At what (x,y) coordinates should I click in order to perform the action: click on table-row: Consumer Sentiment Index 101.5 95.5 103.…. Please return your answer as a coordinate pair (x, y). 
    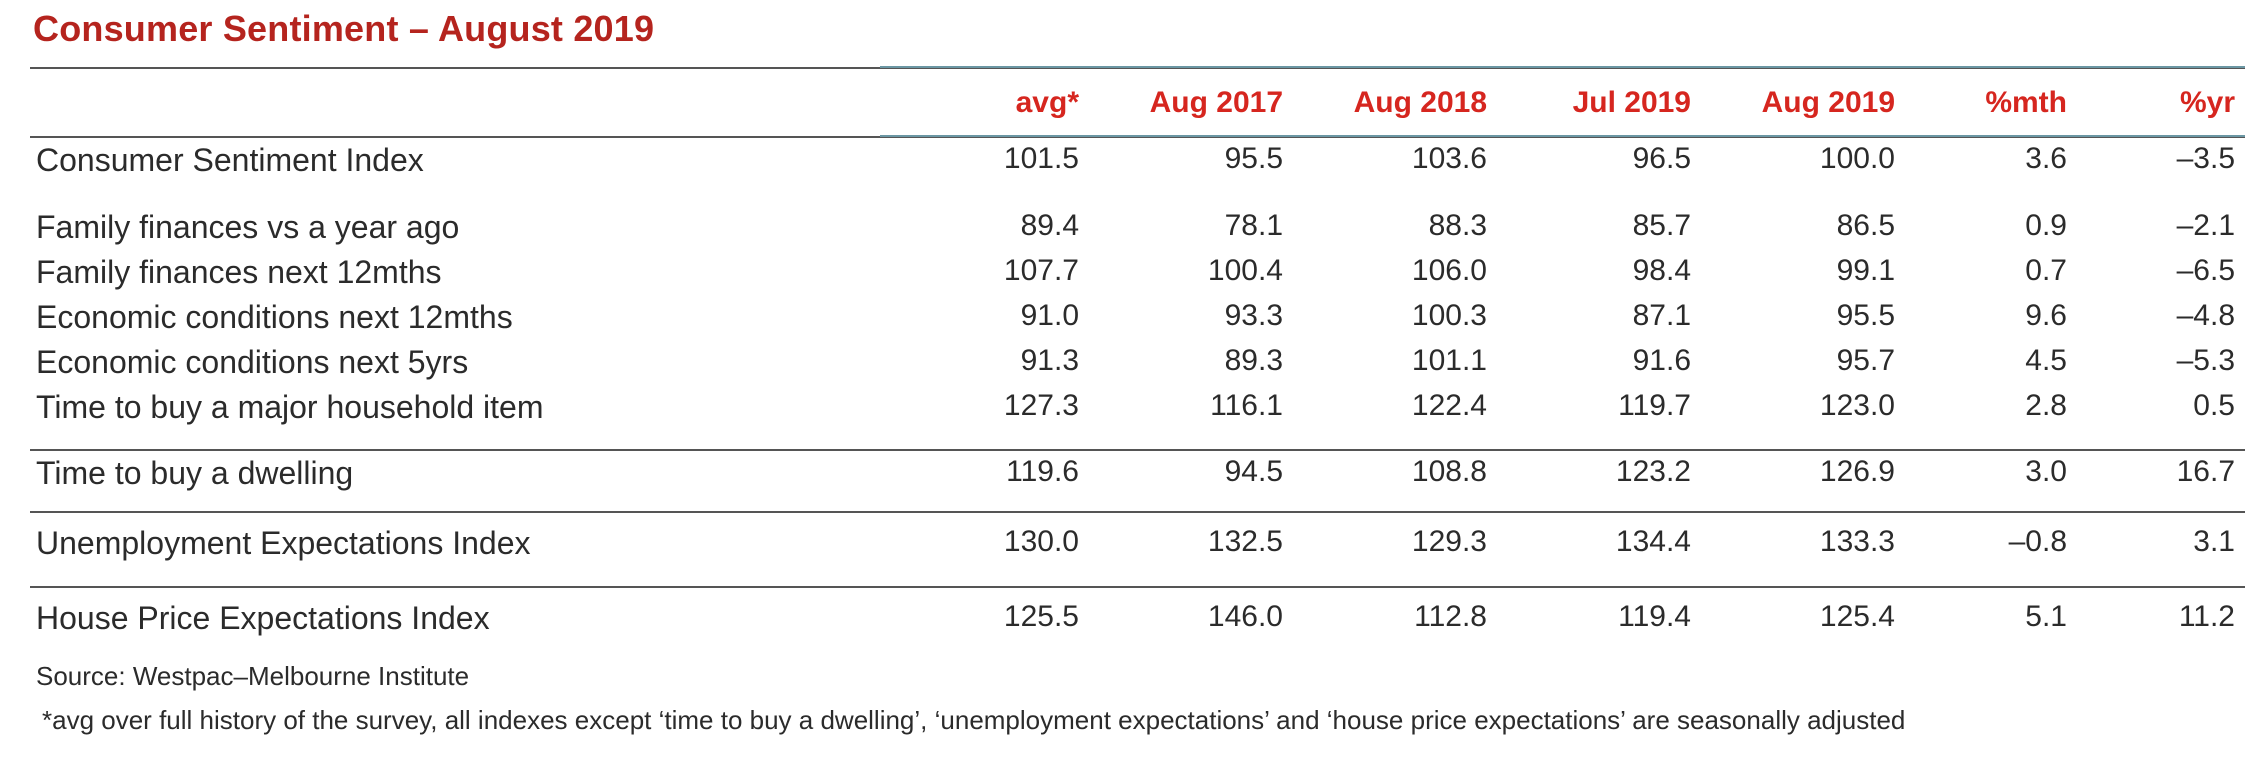
    Looking at the image, I should click on (1128, 162).